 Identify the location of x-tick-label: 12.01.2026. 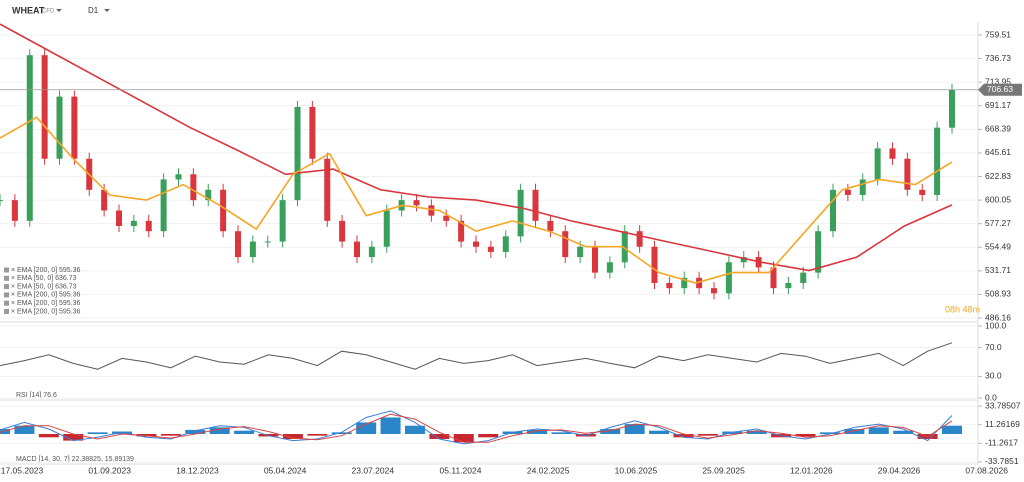
(811, 470).